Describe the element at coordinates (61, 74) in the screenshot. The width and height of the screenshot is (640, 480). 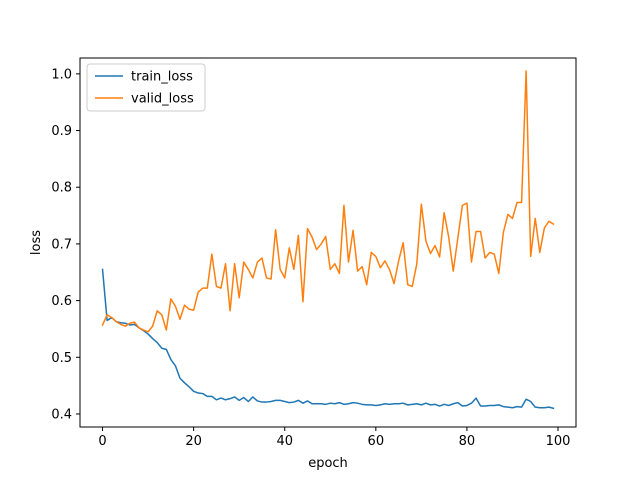
I see `y-tick-label: 1.0` at that location.